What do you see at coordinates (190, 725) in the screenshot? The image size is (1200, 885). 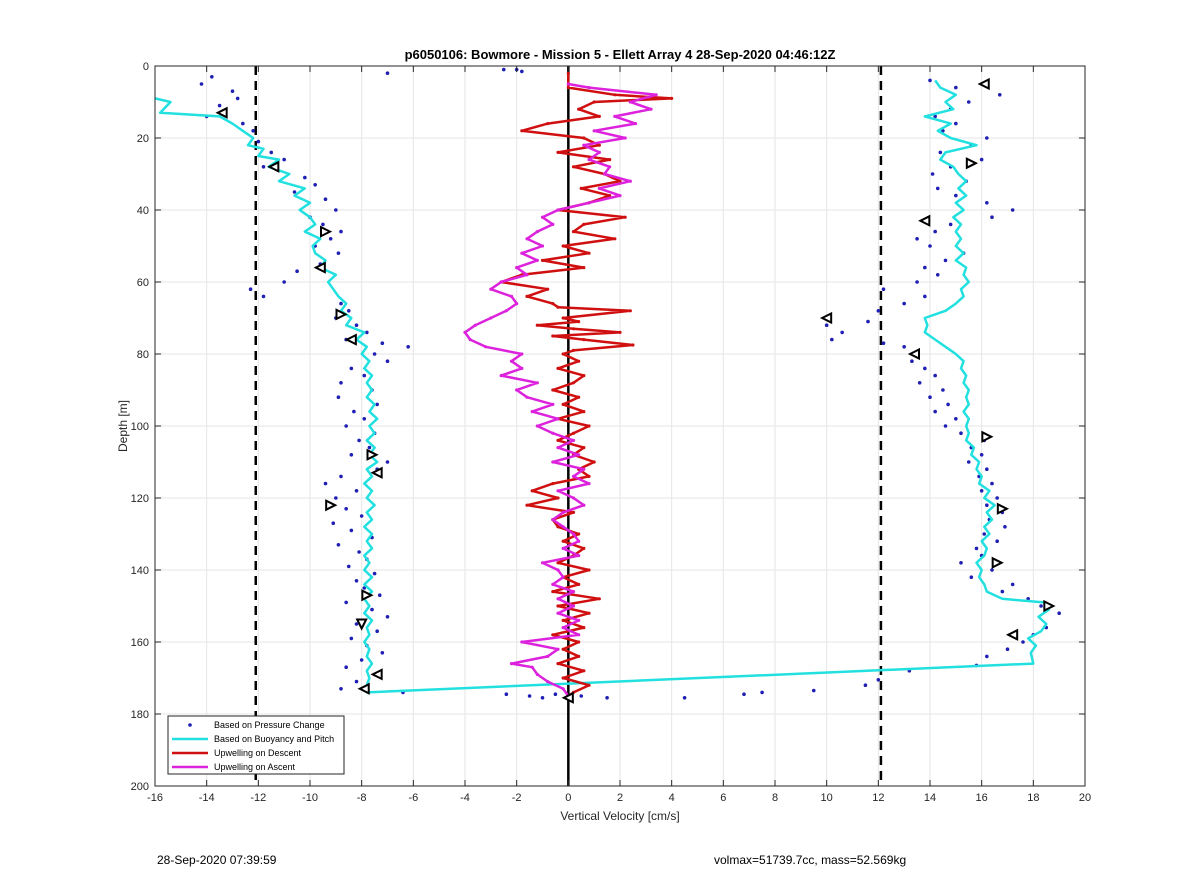 I see `legend-swatch` at bounding box center [190, 725].